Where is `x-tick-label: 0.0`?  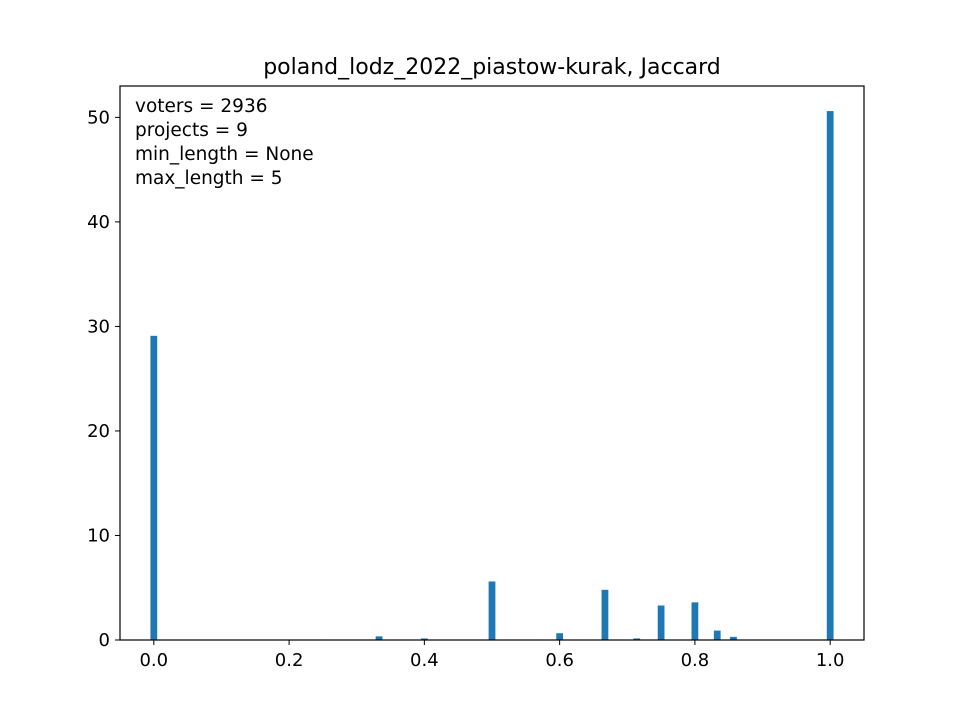 x-tick-label: 0.0 is located at coordinates (153, 660).